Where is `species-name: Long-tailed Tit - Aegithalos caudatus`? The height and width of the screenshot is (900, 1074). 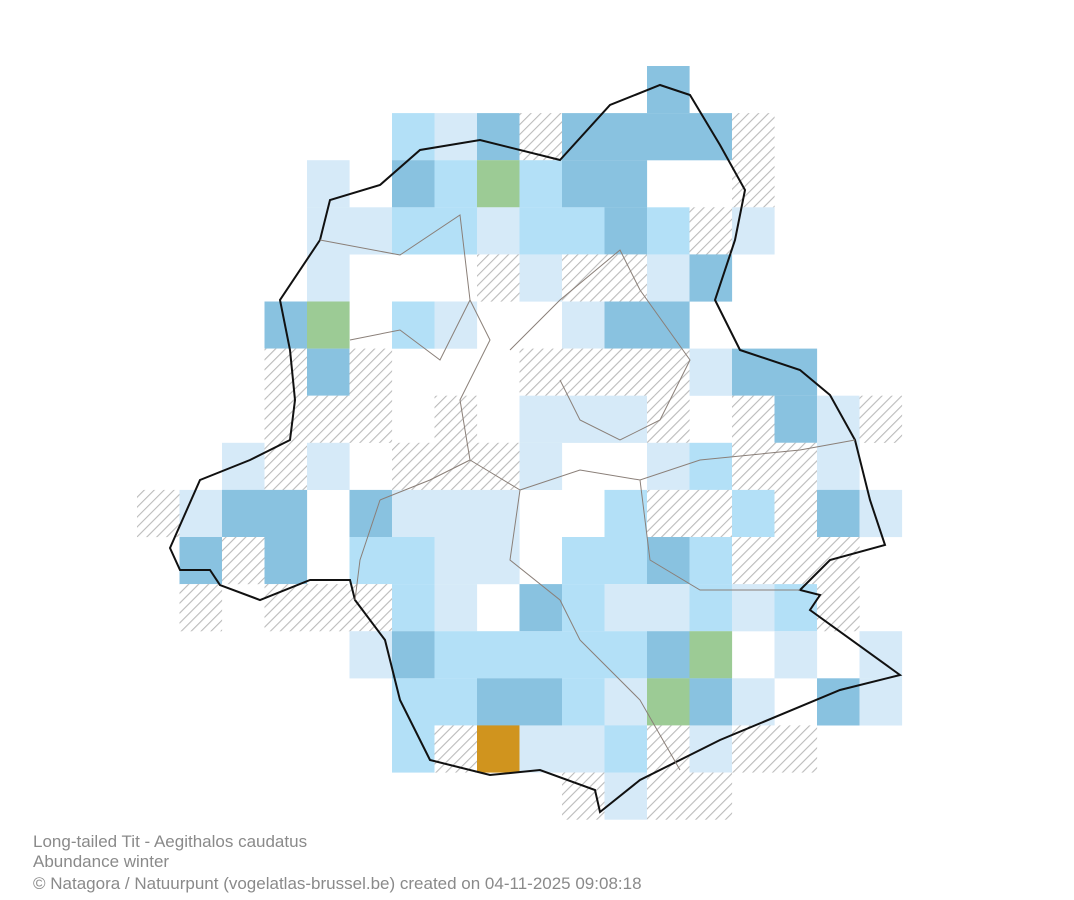 species-name: Long-tailed Tit - Aegithalos caudatus is located at coordinates (170, 841).